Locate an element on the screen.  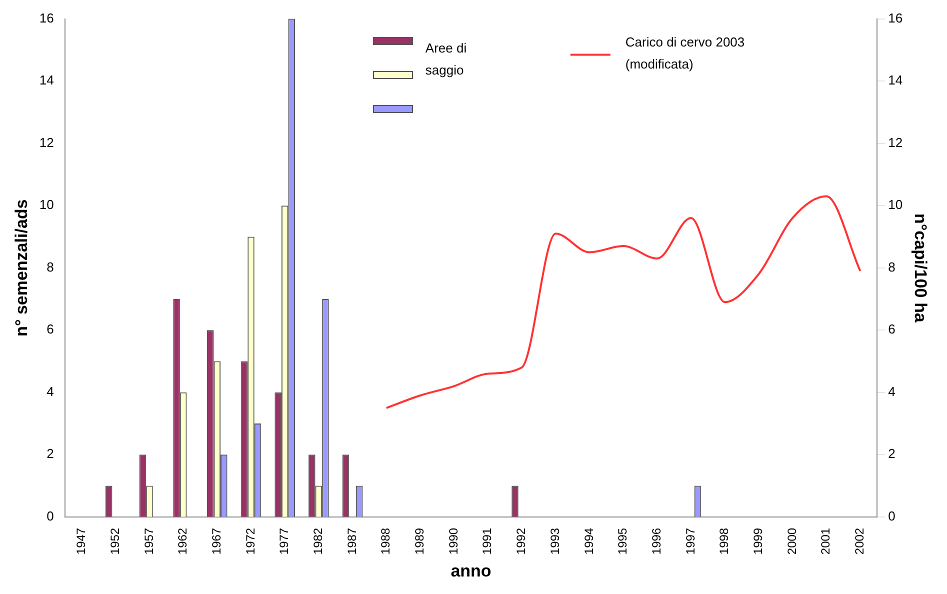
x-tick-label: 1967 is located at coordinates (216, 541).